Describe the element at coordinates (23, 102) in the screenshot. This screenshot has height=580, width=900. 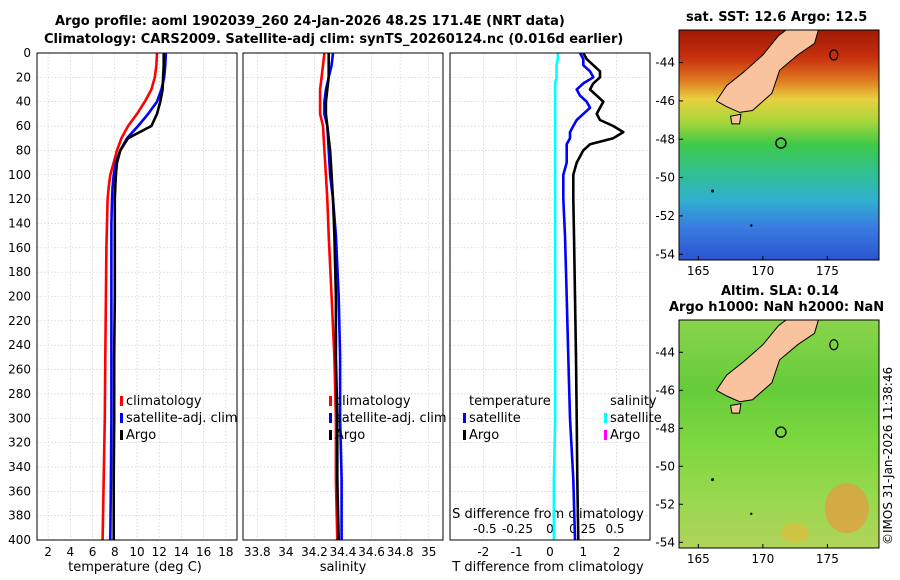
I see `y-tick-label: 40` at that location.